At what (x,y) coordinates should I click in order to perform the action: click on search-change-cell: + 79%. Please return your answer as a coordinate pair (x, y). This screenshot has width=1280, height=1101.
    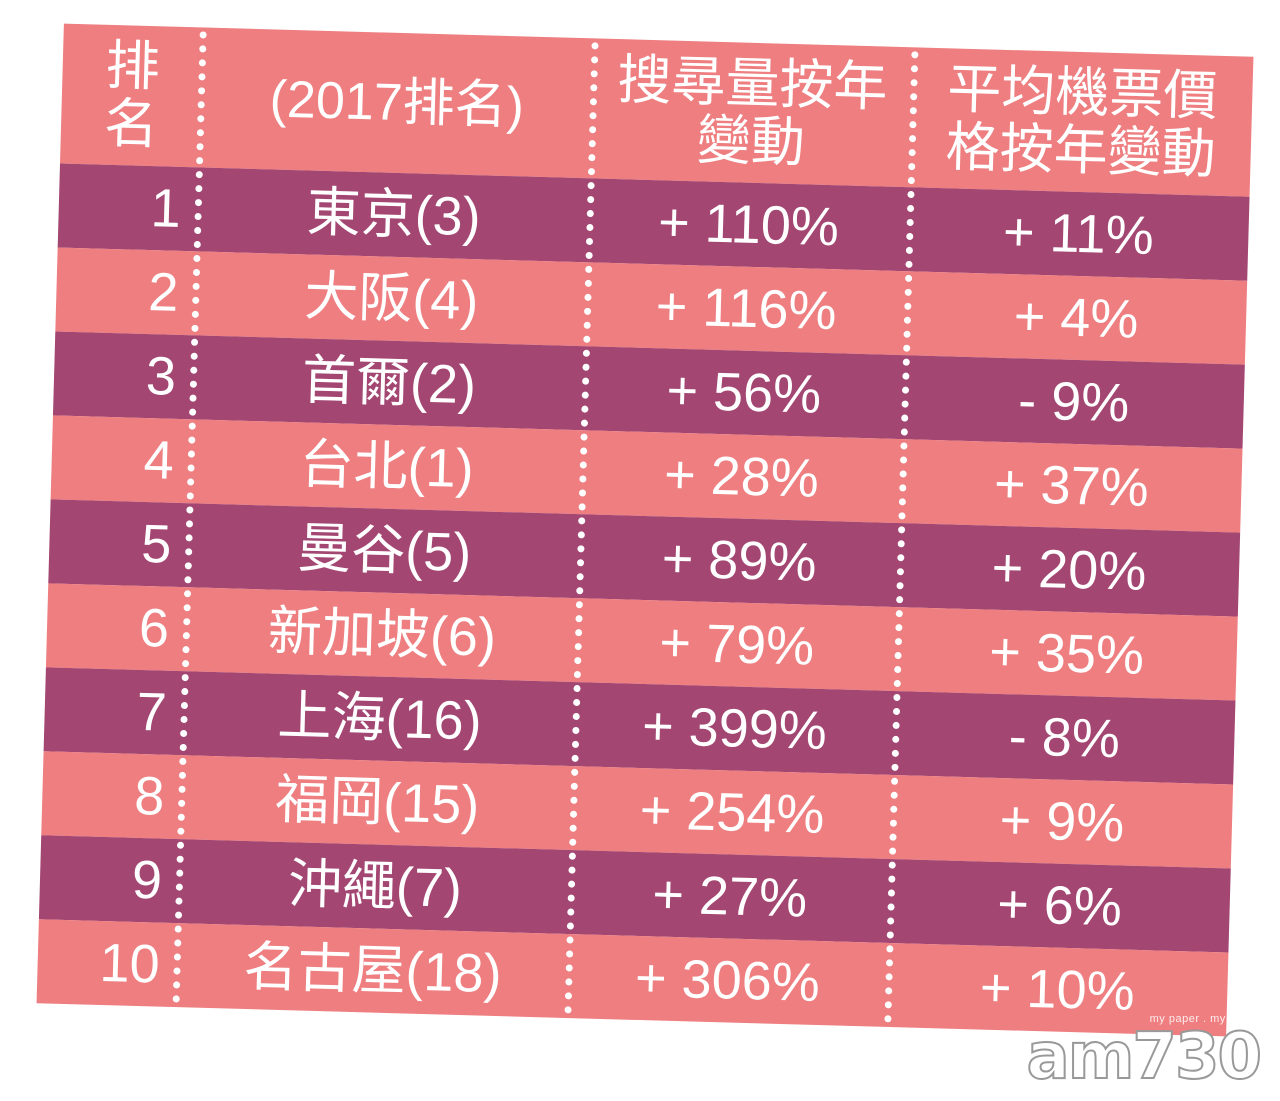
    Looking at the image, I should click on (736, 644).